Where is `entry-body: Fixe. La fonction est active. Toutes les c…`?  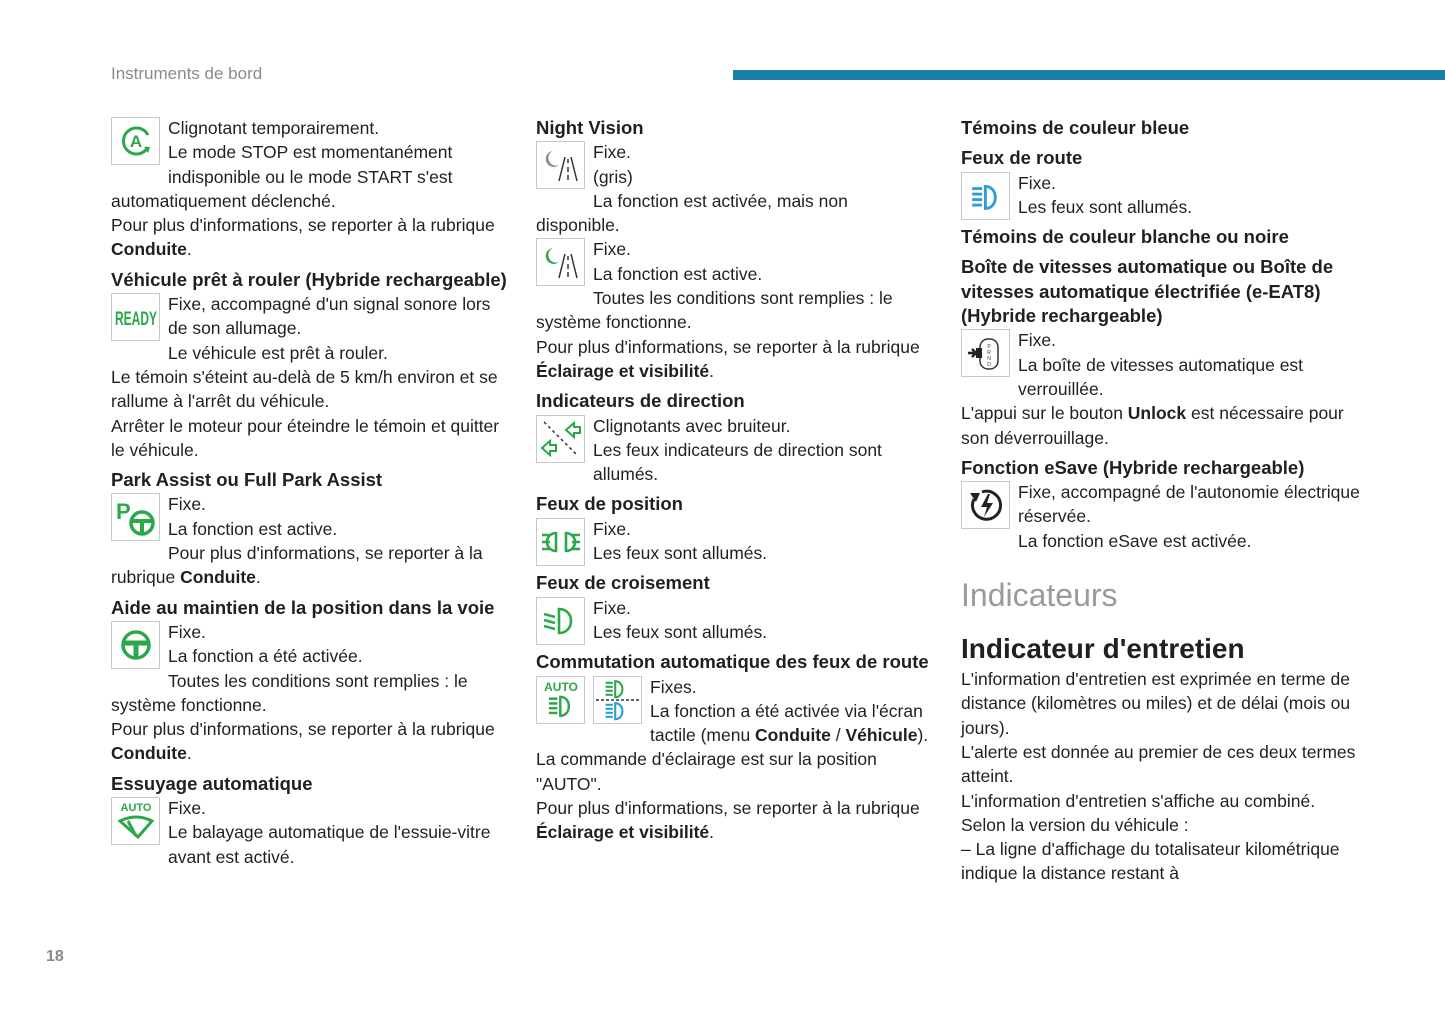
entry-body: Fixe. La fonction est active. Toutes les c… is located at coordinates (736, 310).